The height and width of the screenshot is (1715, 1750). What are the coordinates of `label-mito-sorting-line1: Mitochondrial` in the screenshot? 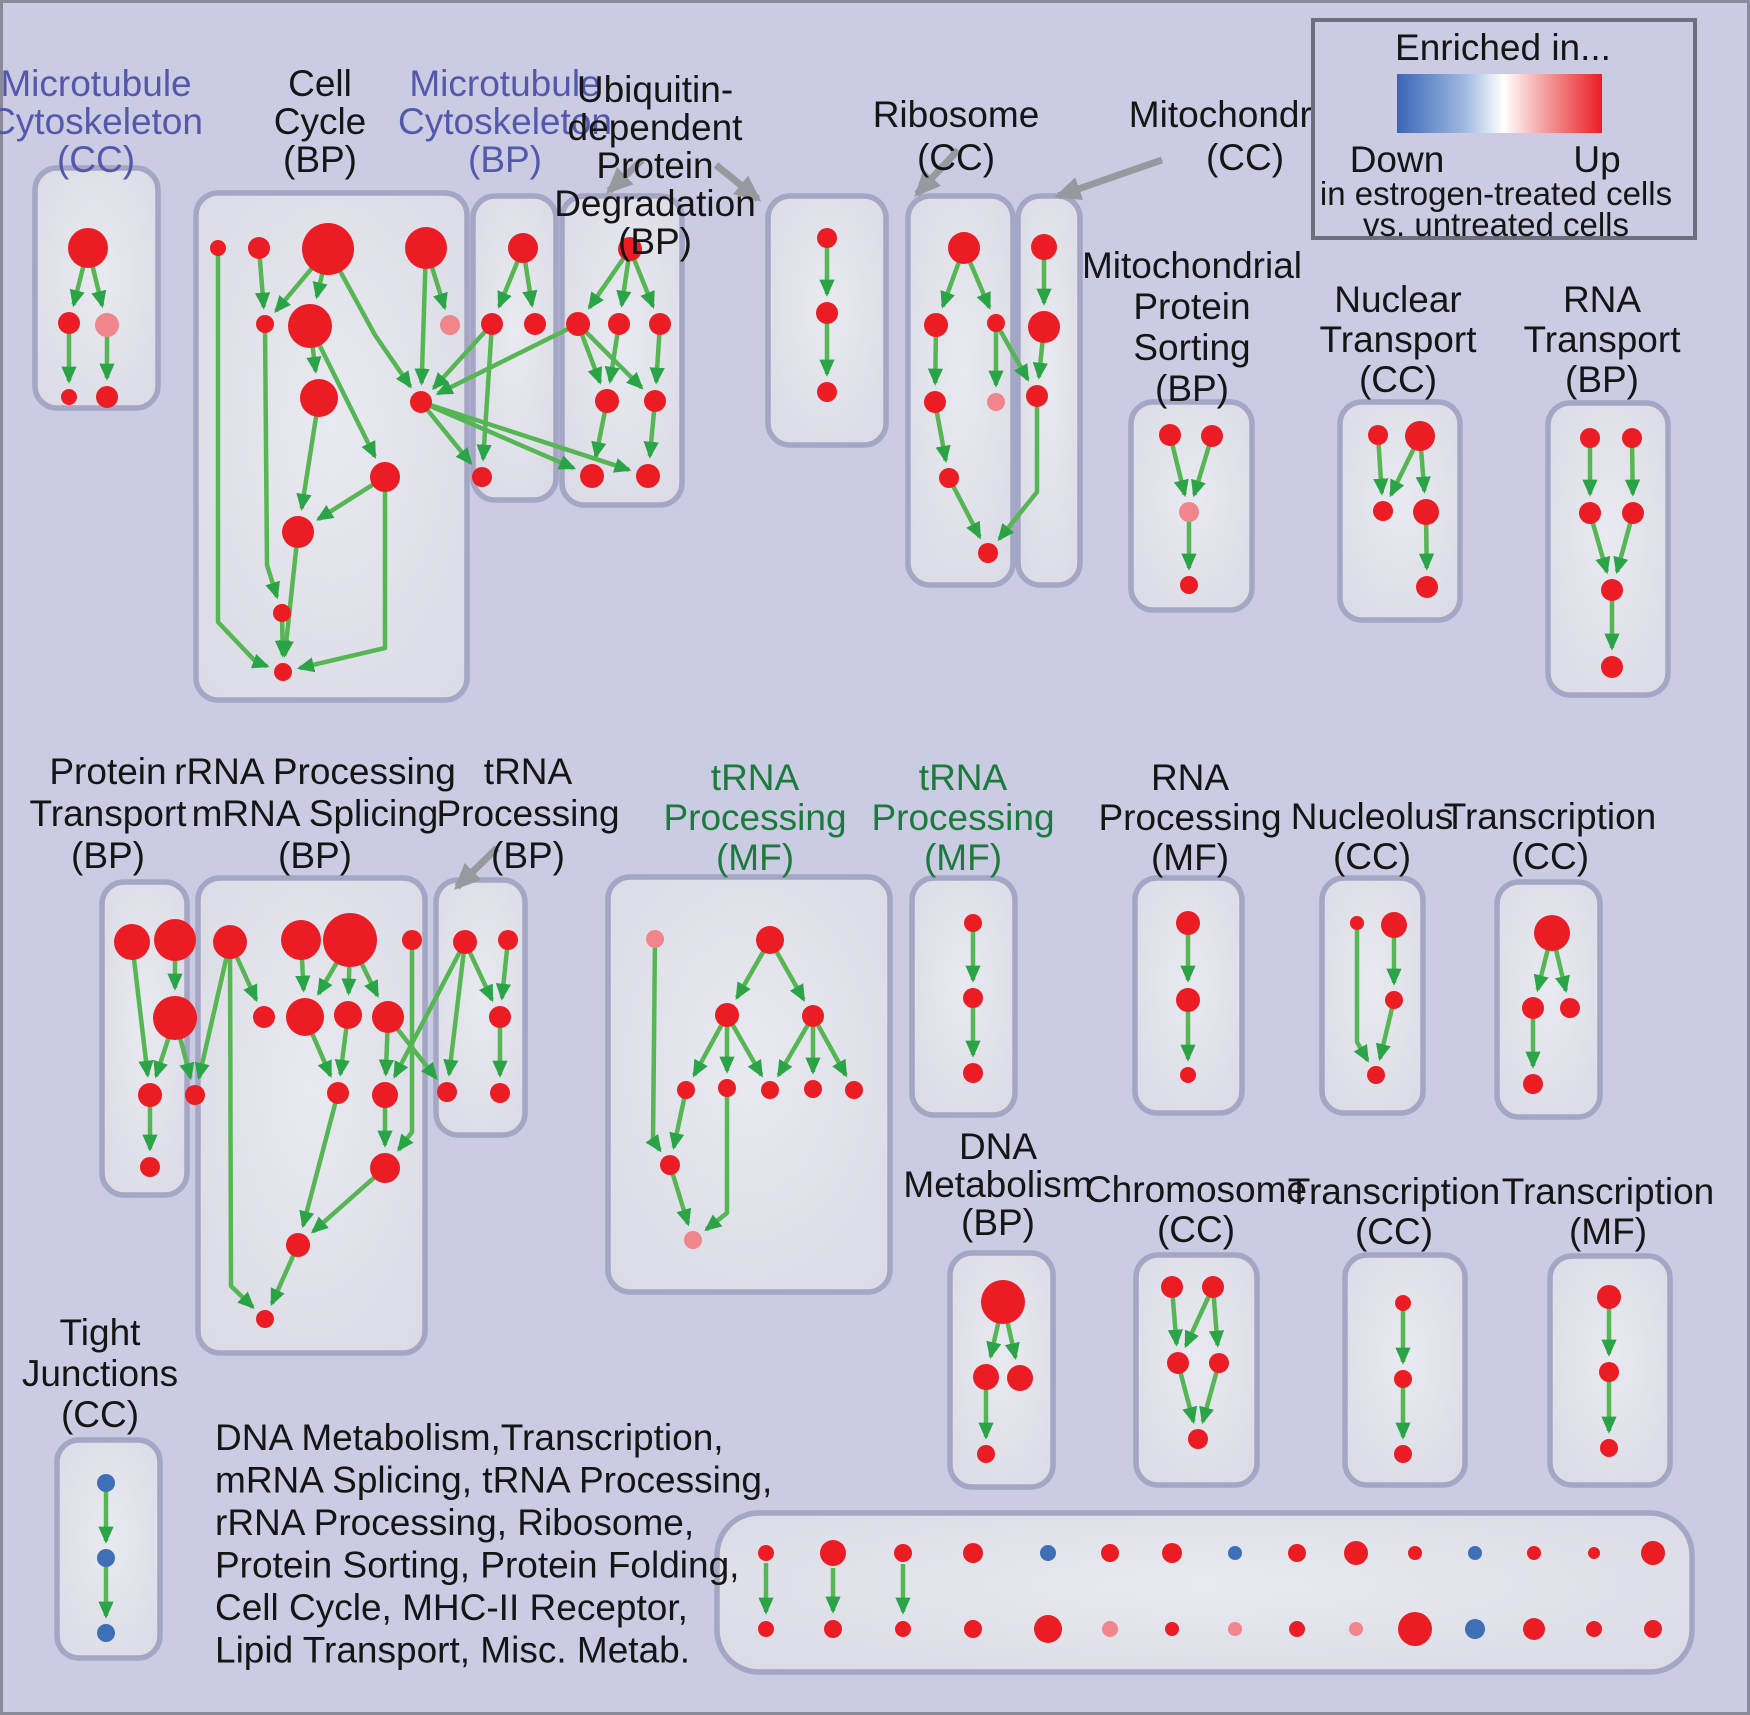 It's located at (1192, 265).